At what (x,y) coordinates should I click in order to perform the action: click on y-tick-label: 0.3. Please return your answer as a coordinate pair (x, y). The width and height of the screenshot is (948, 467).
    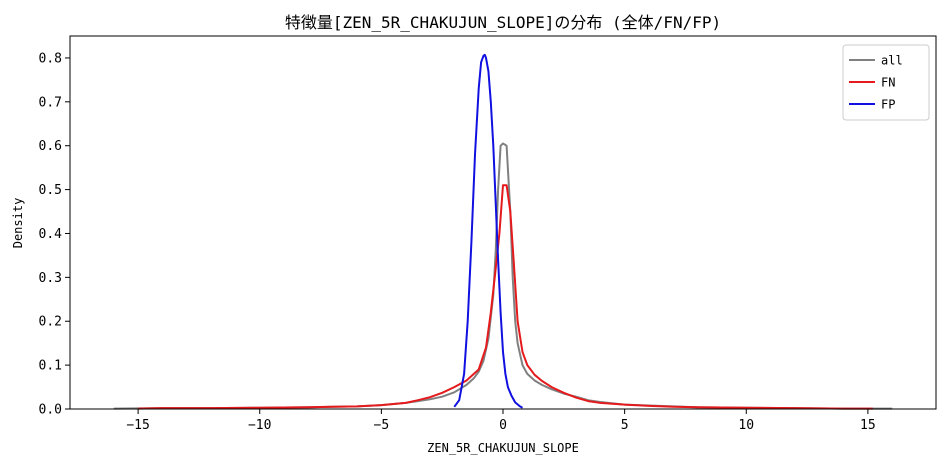
    Looking at the image, I should click on (50, 278).